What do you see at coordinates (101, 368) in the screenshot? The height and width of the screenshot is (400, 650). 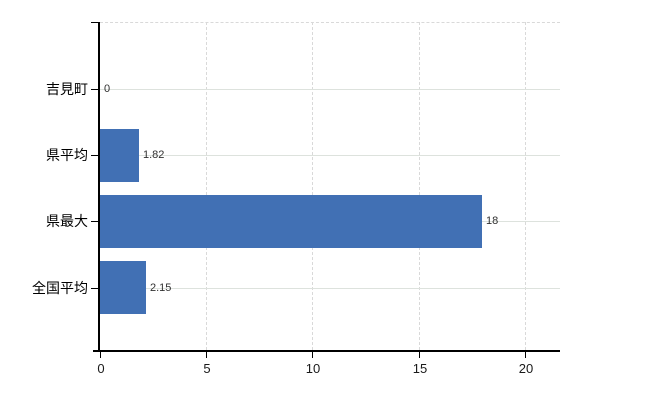 I see `x-tick-label-0: 0` at bounding box center [101, 368].